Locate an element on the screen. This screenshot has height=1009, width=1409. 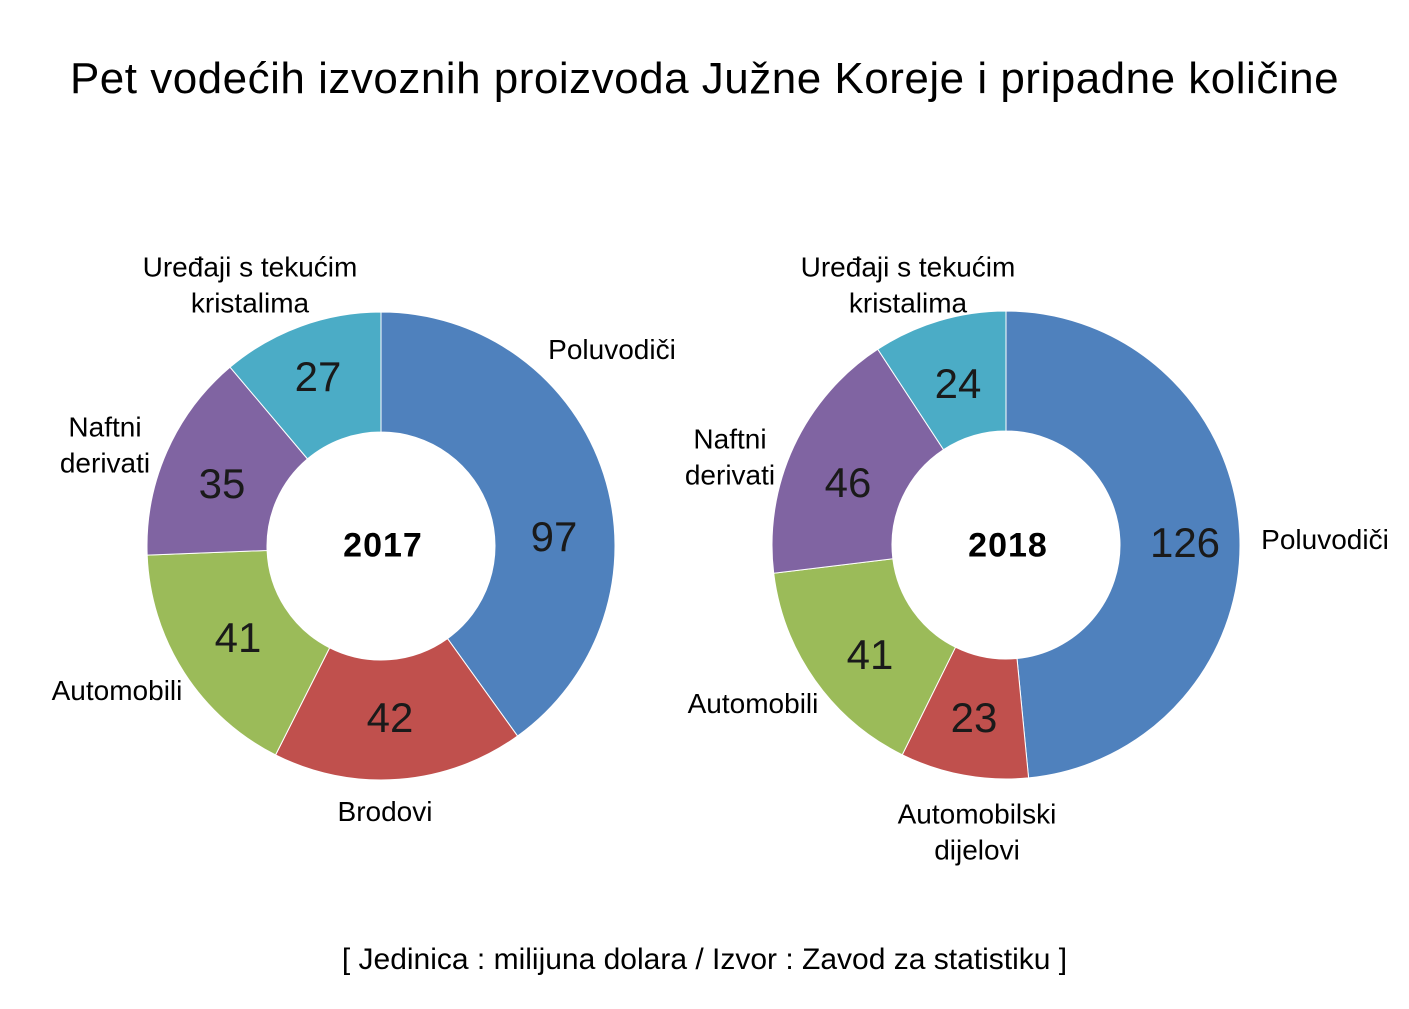
donut-center-year-2018: 2018 is located at coordinates (1008, 545).